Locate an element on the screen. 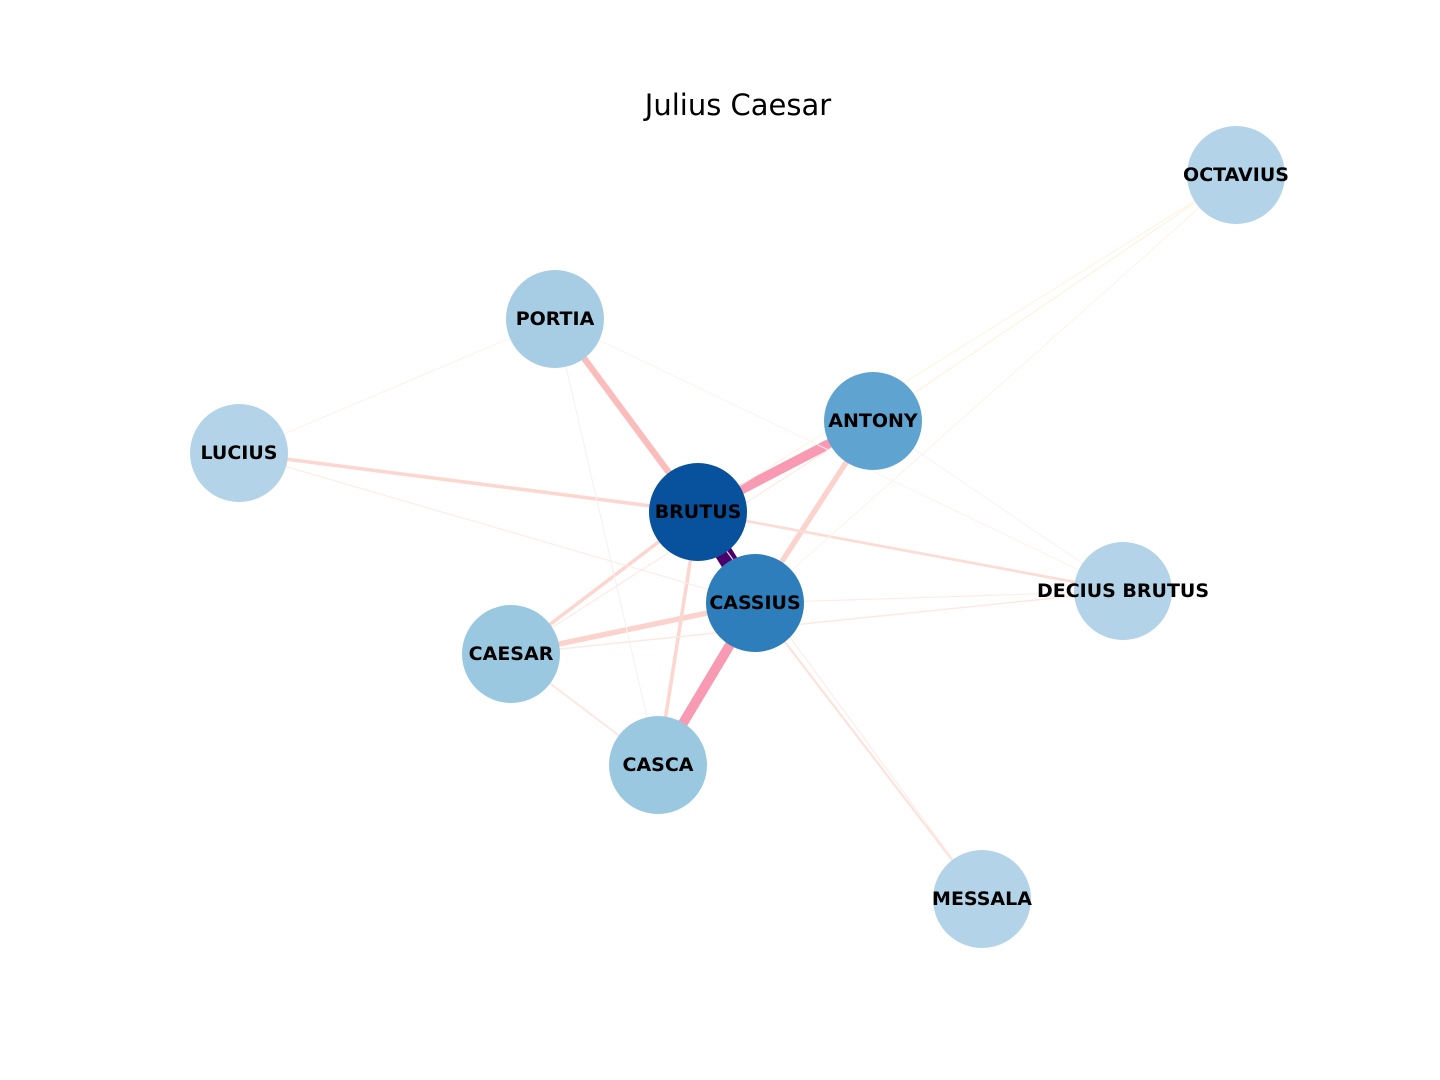 The width and height of the screenshot is (1440, 1080). edge-brutus-lucius is located at coordinates (468, 482).